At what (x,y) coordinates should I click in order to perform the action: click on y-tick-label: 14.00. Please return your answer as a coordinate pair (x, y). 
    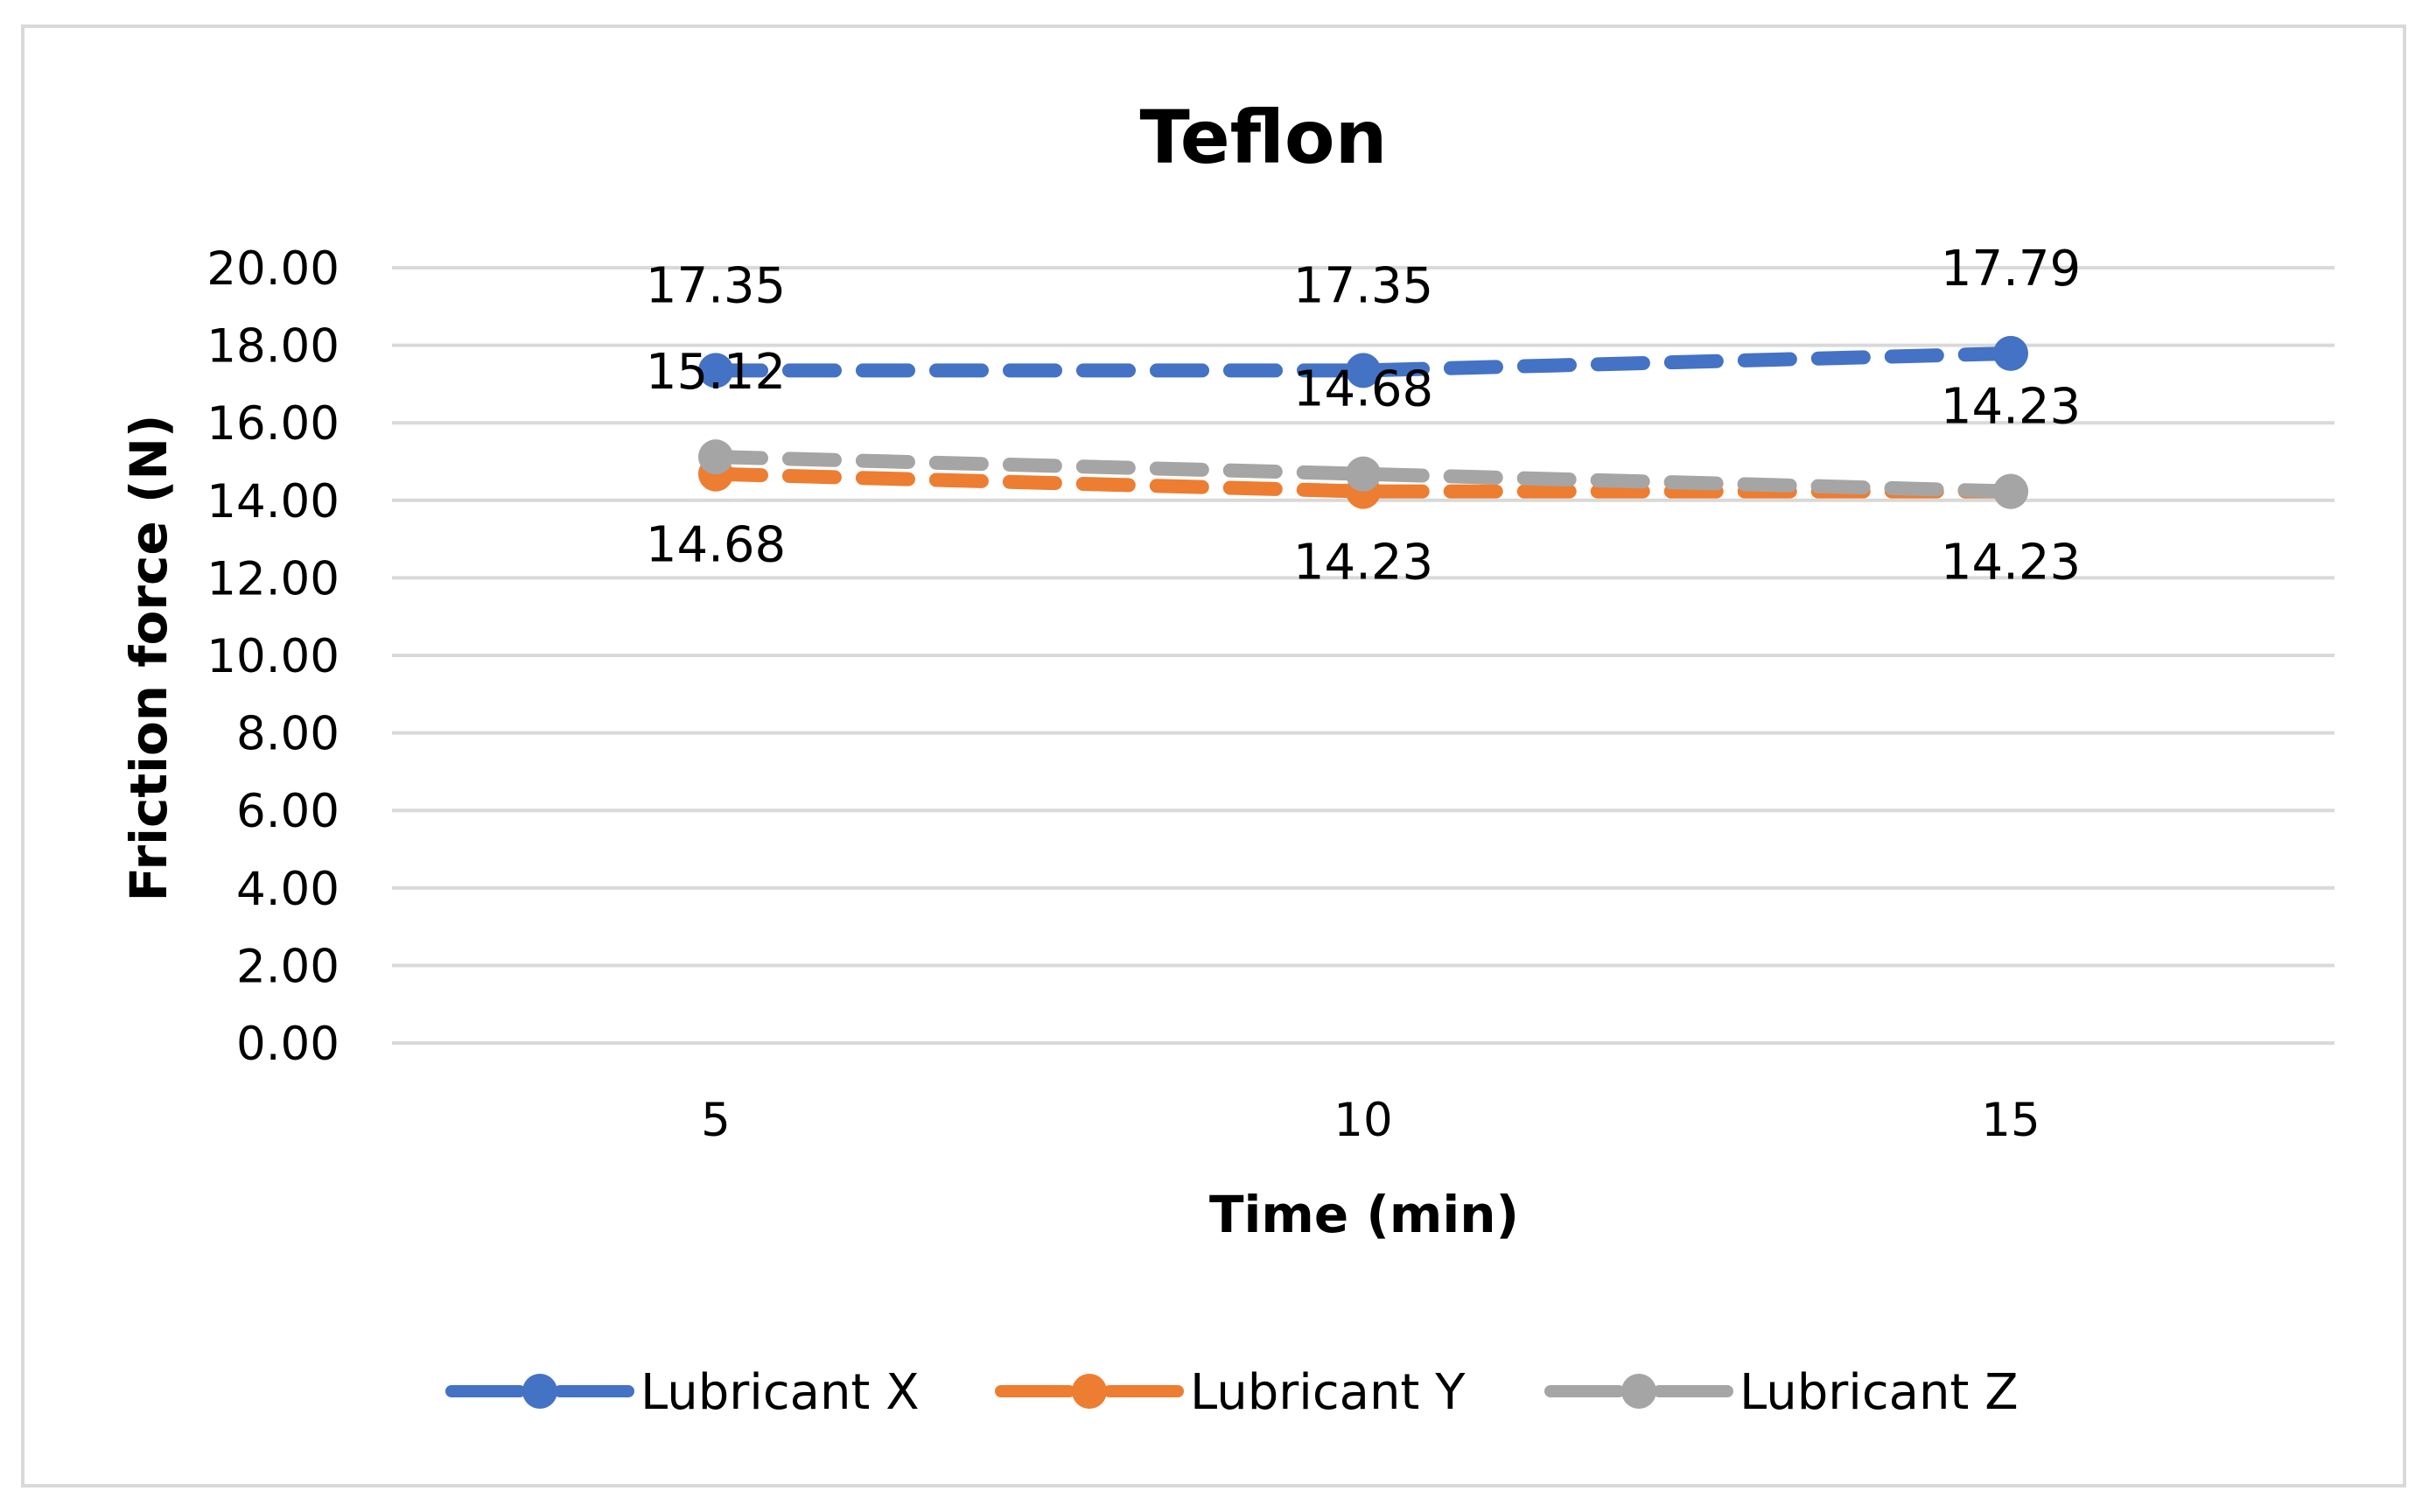
    Looking at the image, I should click on (273, 501).